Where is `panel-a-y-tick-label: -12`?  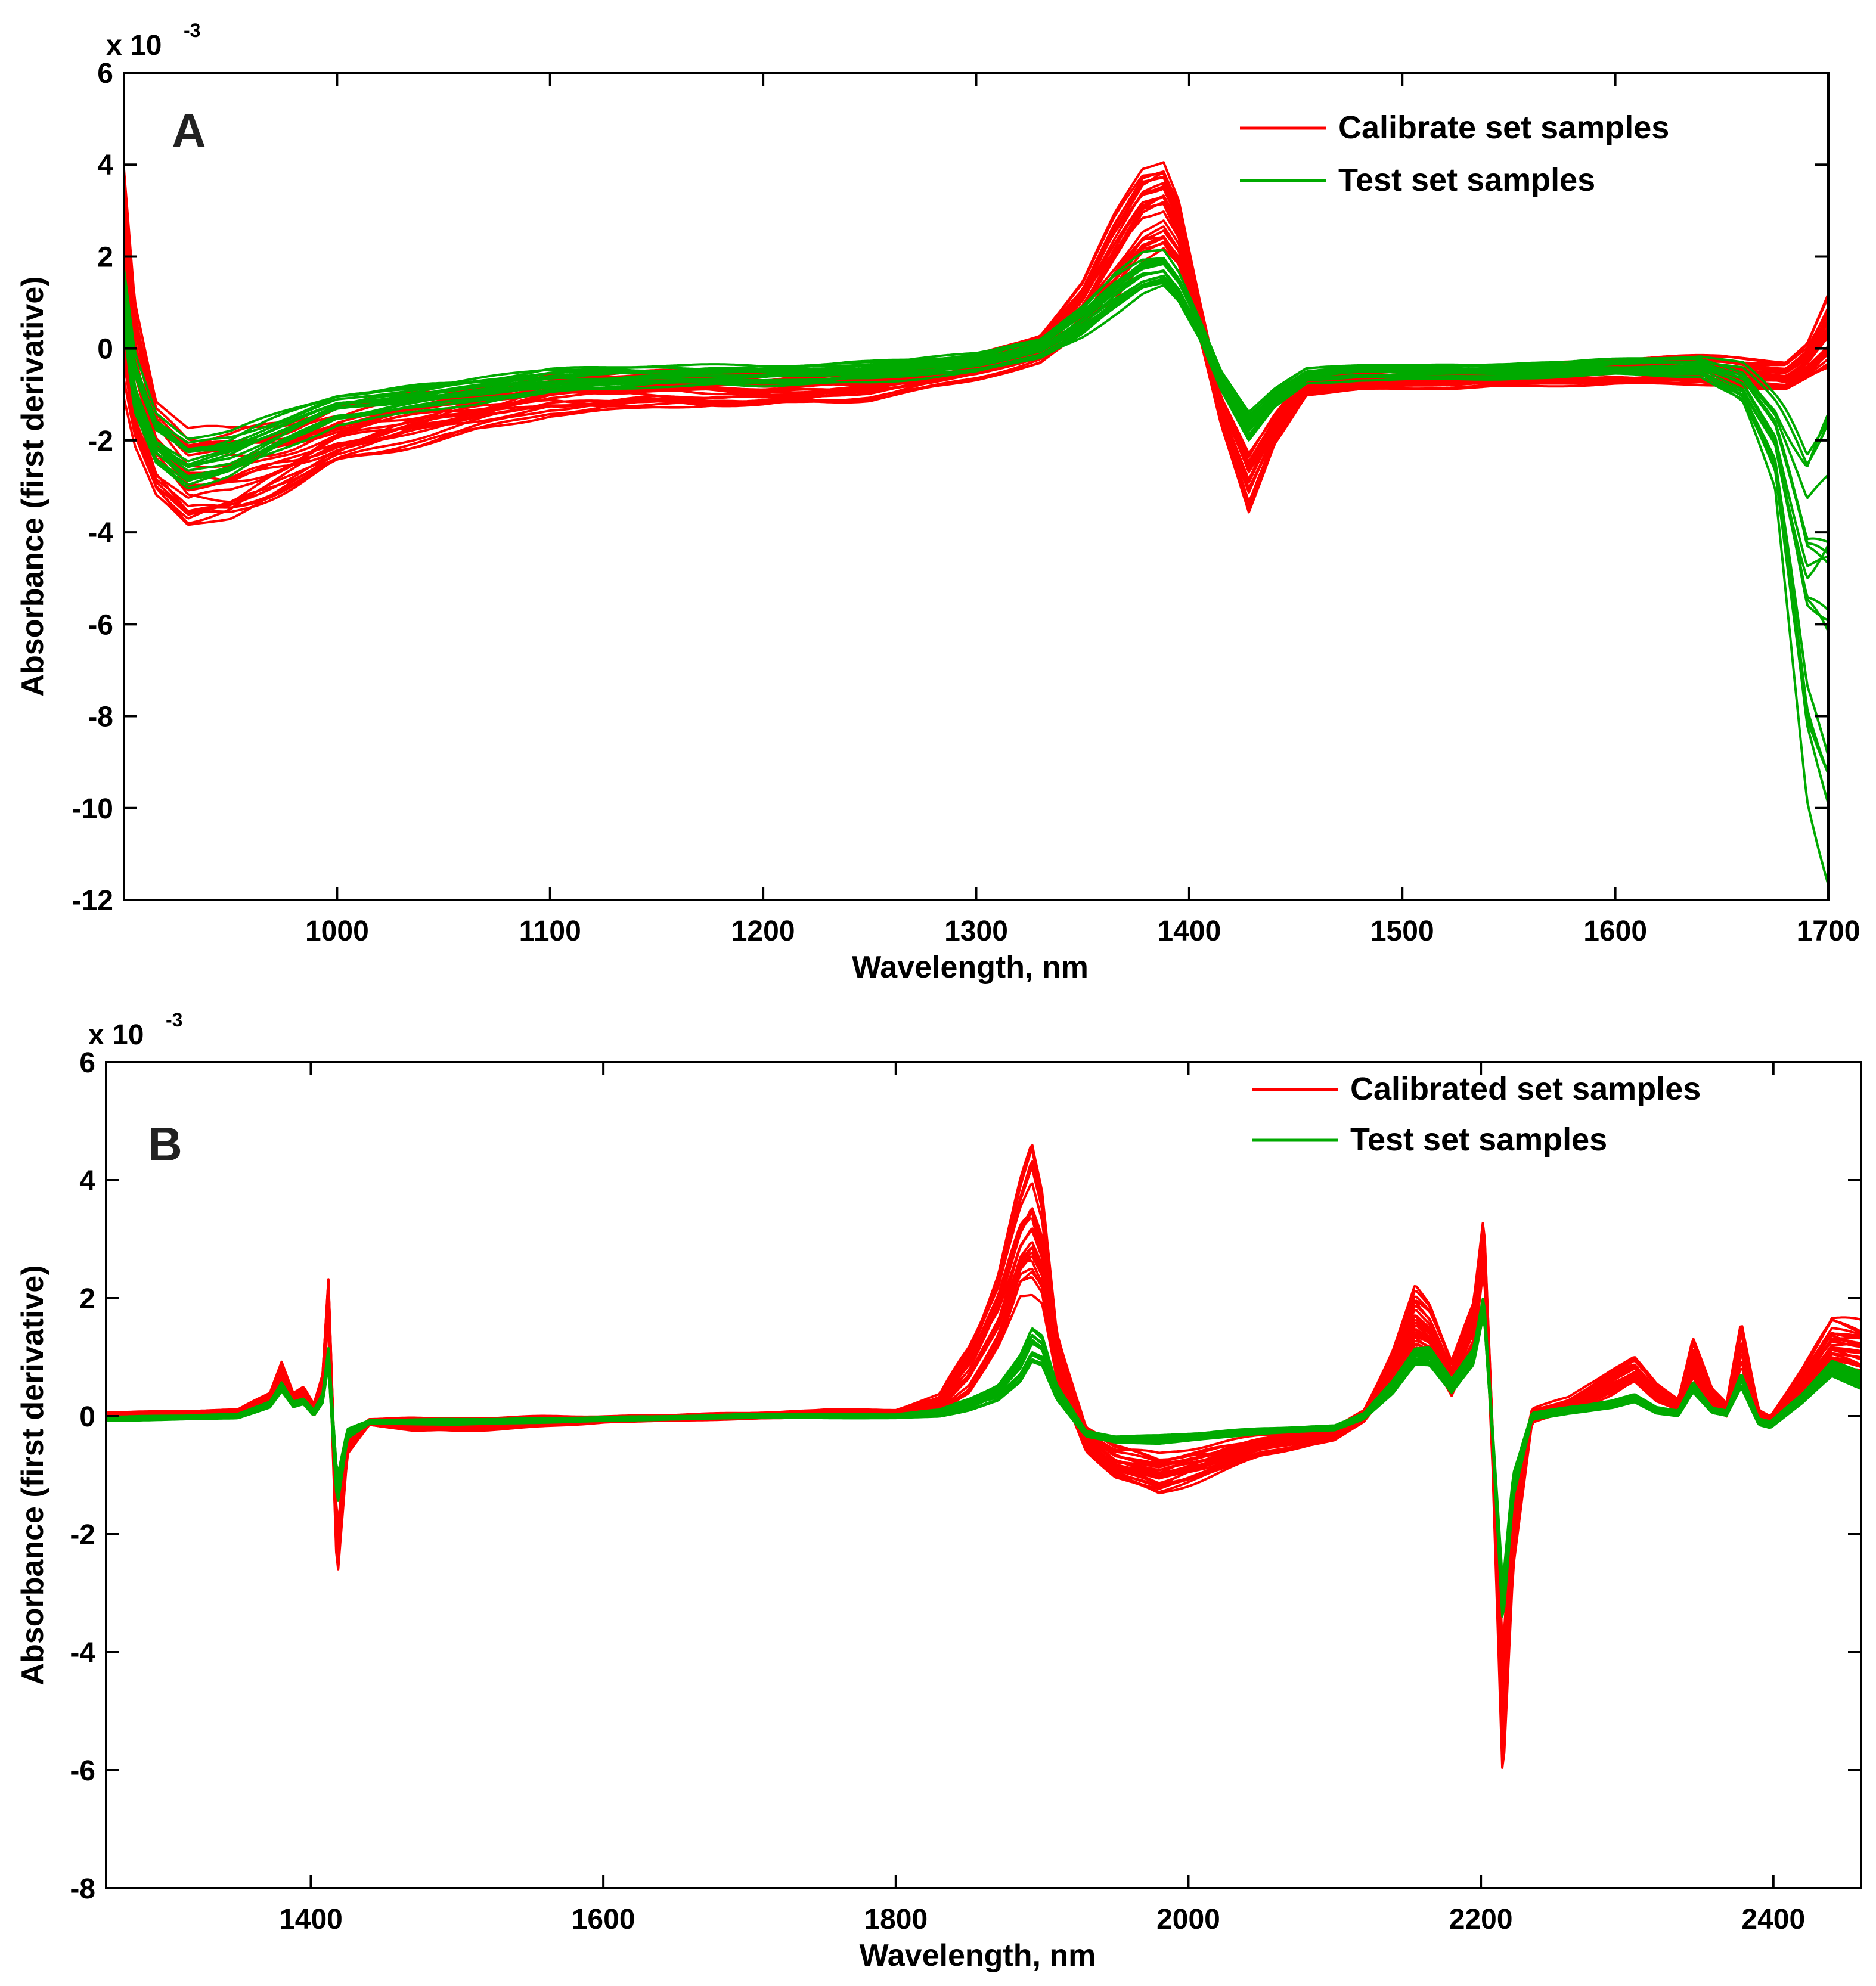 panel-a-y-tick-label: -12 is located at coordinates (92, 901).